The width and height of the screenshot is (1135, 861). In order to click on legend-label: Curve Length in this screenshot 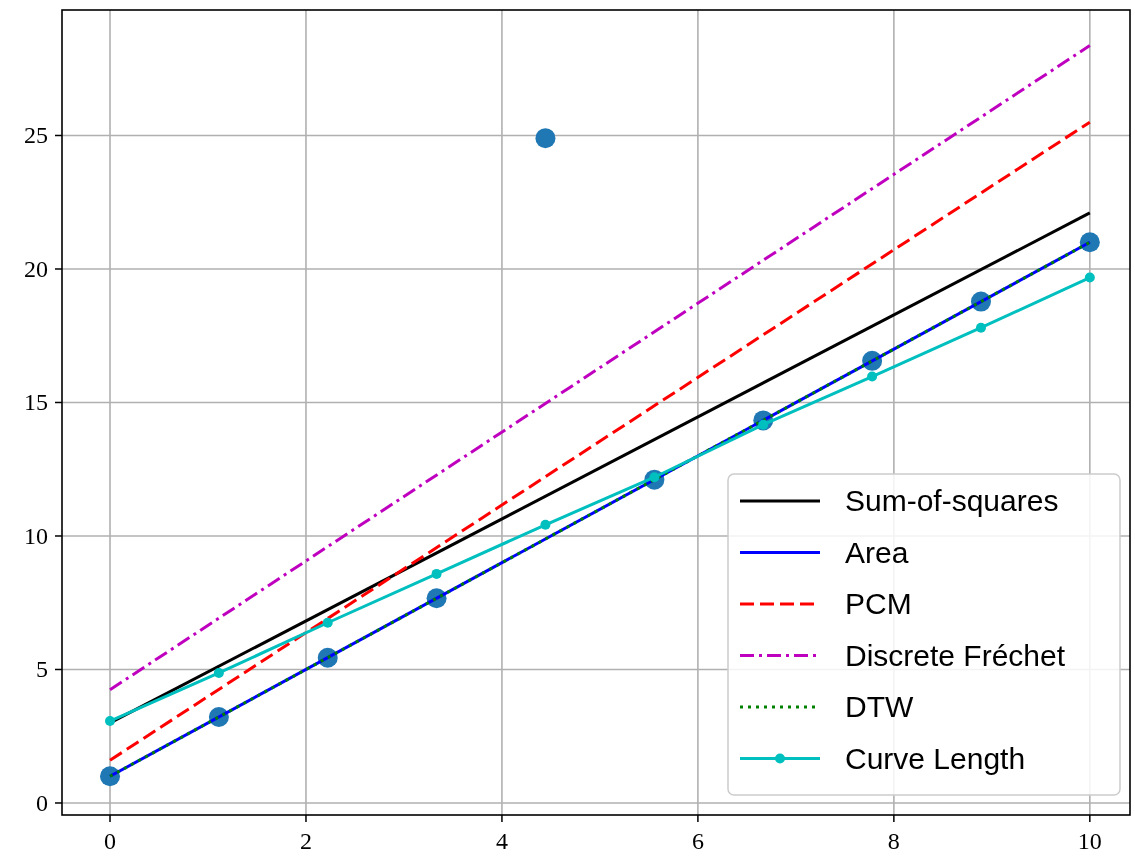, I will do `click(935, 758)`.